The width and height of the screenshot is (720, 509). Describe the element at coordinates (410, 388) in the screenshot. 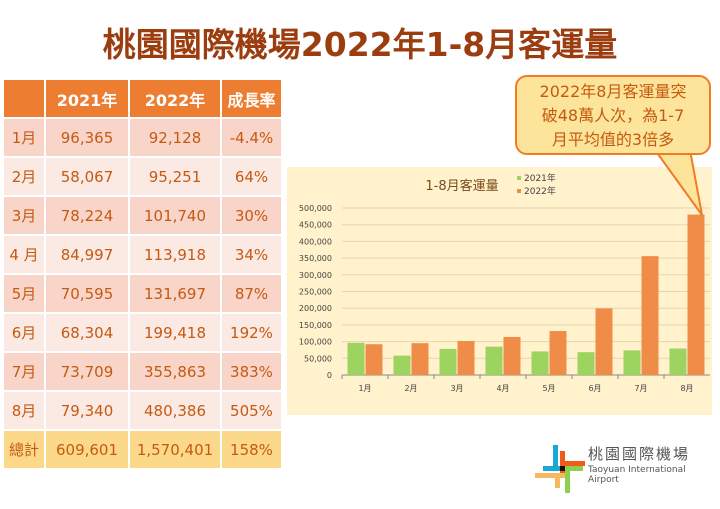

I see `x-tick-label: 2月` at that location.